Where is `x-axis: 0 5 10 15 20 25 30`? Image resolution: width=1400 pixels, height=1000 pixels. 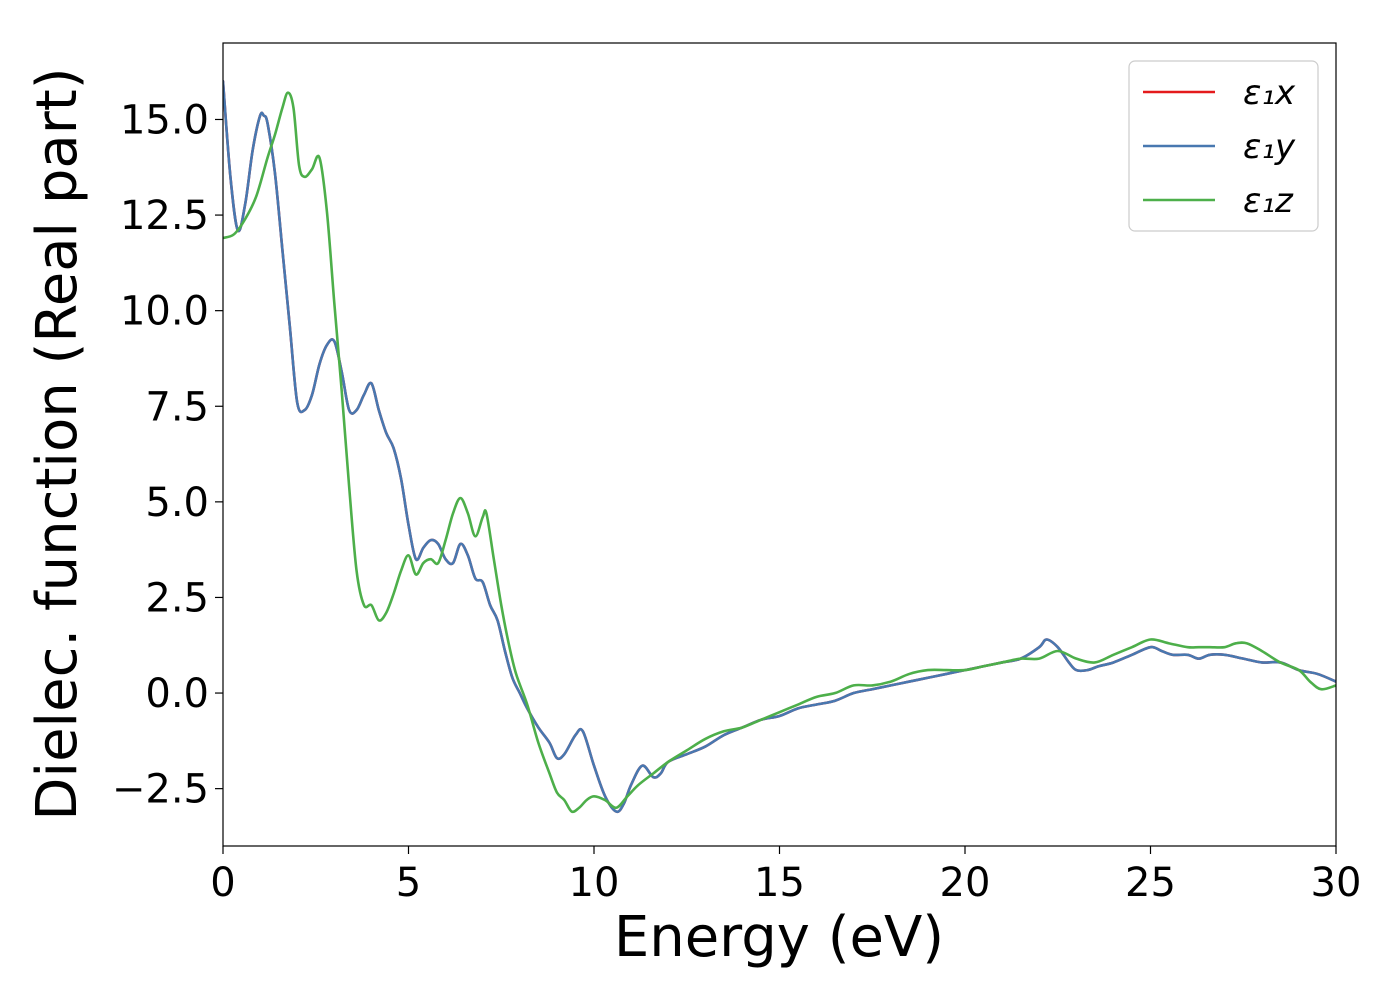
x-axis: 0 5 10 15 20 25 30 is located at coordinates (785, 876).